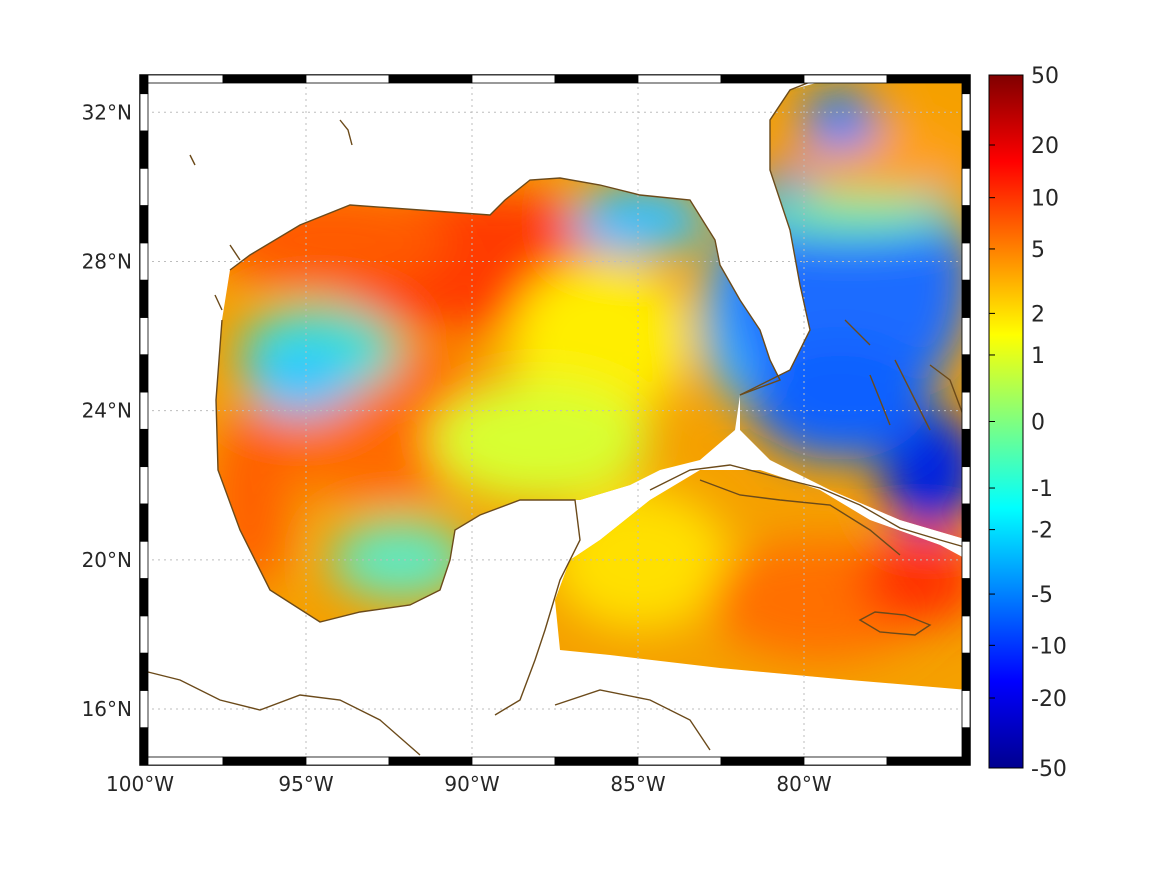  I want to click on y-tick-label: 20°N, so click(107, 560).